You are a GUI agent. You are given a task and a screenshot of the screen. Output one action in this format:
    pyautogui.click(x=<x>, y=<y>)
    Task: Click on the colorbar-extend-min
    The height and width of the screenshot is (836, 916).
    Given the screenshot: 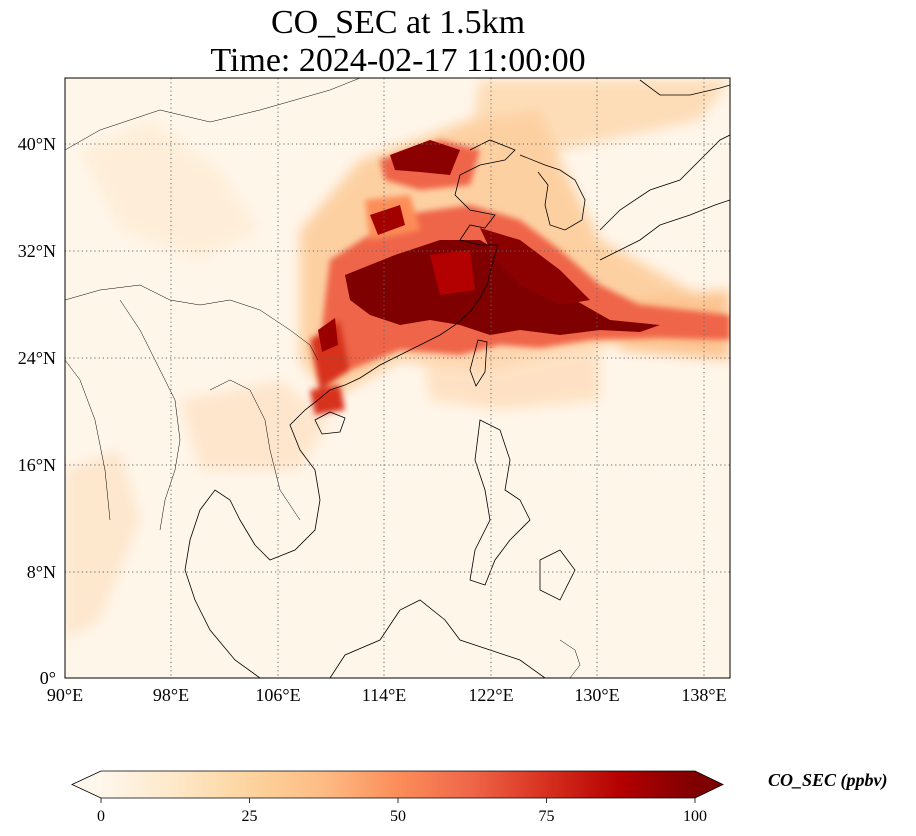 What is the action you would take?
    pyautogui.click(x=86, y=784)
    